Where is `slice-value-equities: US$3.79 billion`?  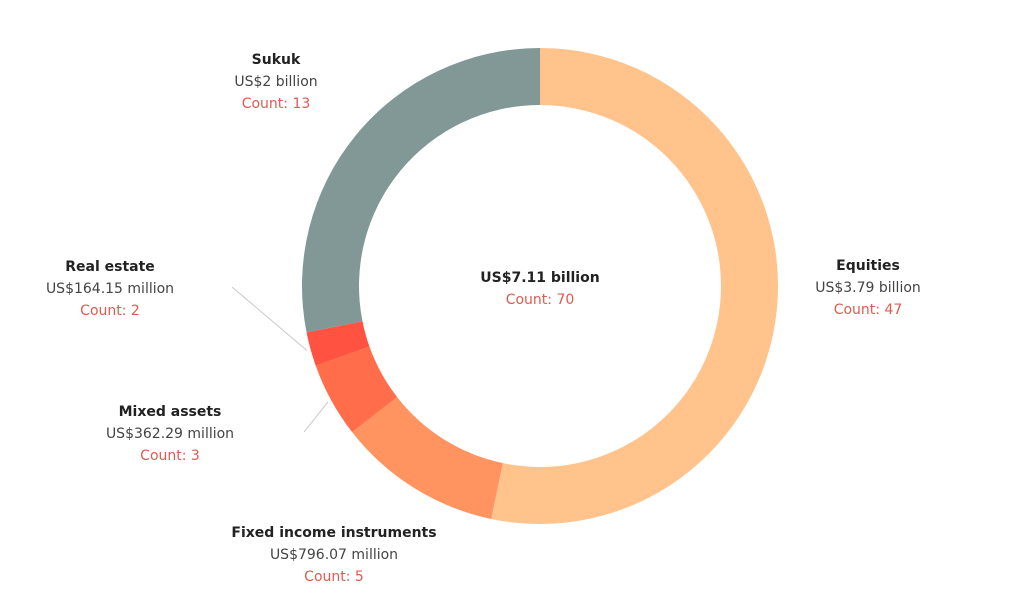
slice-value-equities: US$3.79 billion is located at coordinates (868, 288).